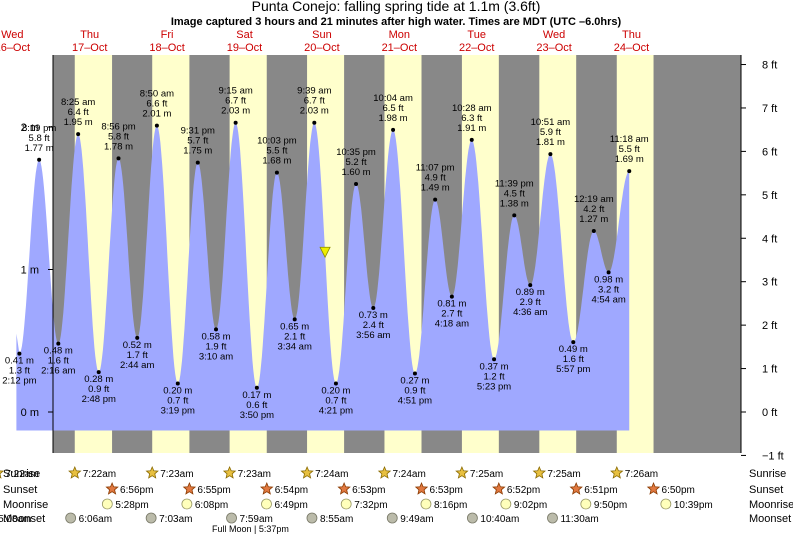 This screenshot has width=793, height=543. Describe the element at coordinates (514, 203) in the screenshot. I see `high-tide-label: 1.38 m` at that location.